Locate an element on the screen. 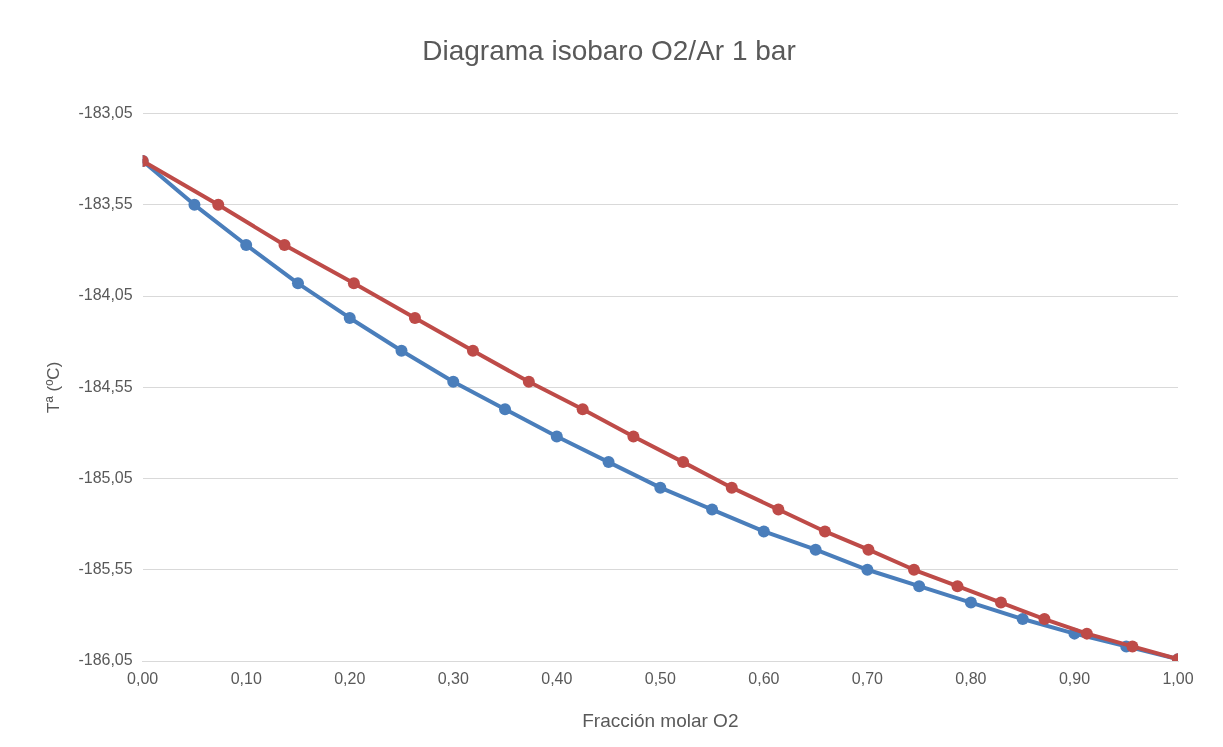 This screenshot has width=1223, height=747. y-axis-title: Tª (ºC) is located at coordinates (53, 387).